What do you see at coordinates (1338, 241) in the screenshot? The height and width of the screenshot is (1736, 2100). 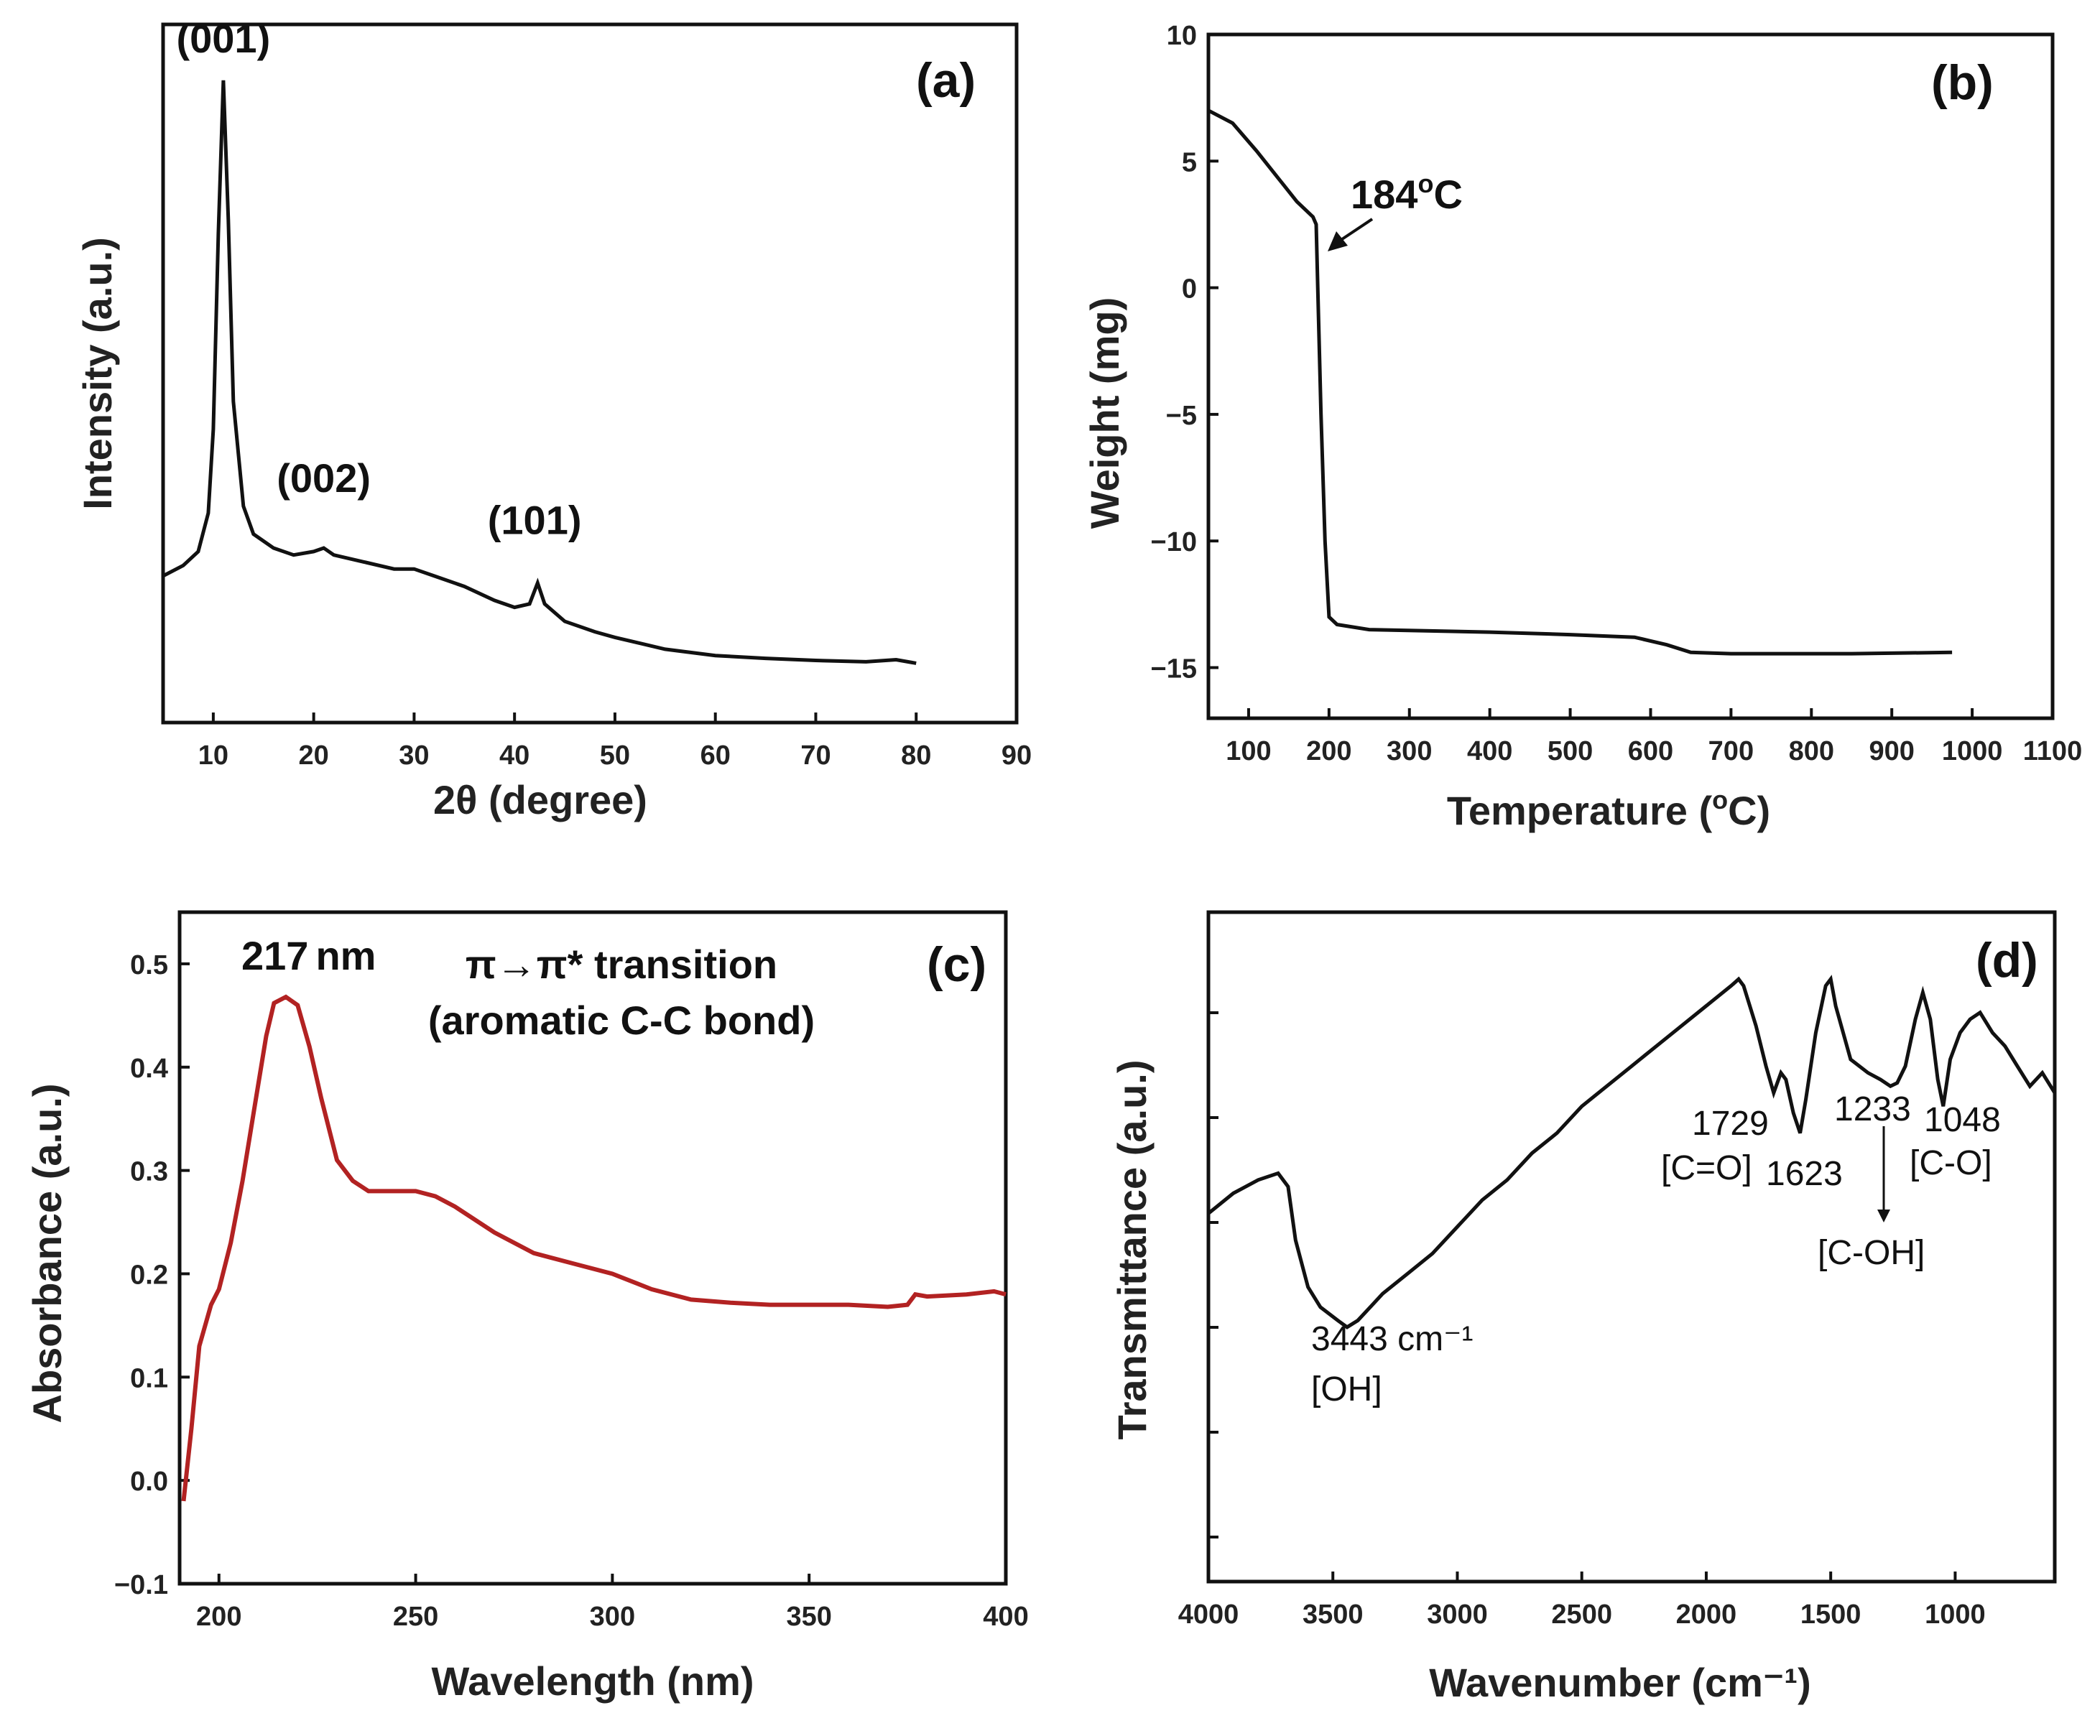 I see `panel-b-anno-arrowhead` at bounding box center [1338, 241].